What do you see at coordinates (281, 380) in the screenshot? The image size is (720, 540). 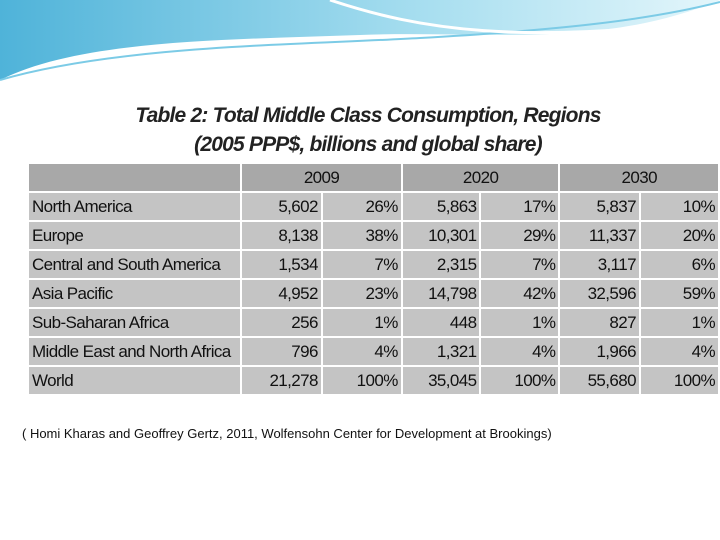 I see `value-cell: 21,278` at bounding box center [281, 380].